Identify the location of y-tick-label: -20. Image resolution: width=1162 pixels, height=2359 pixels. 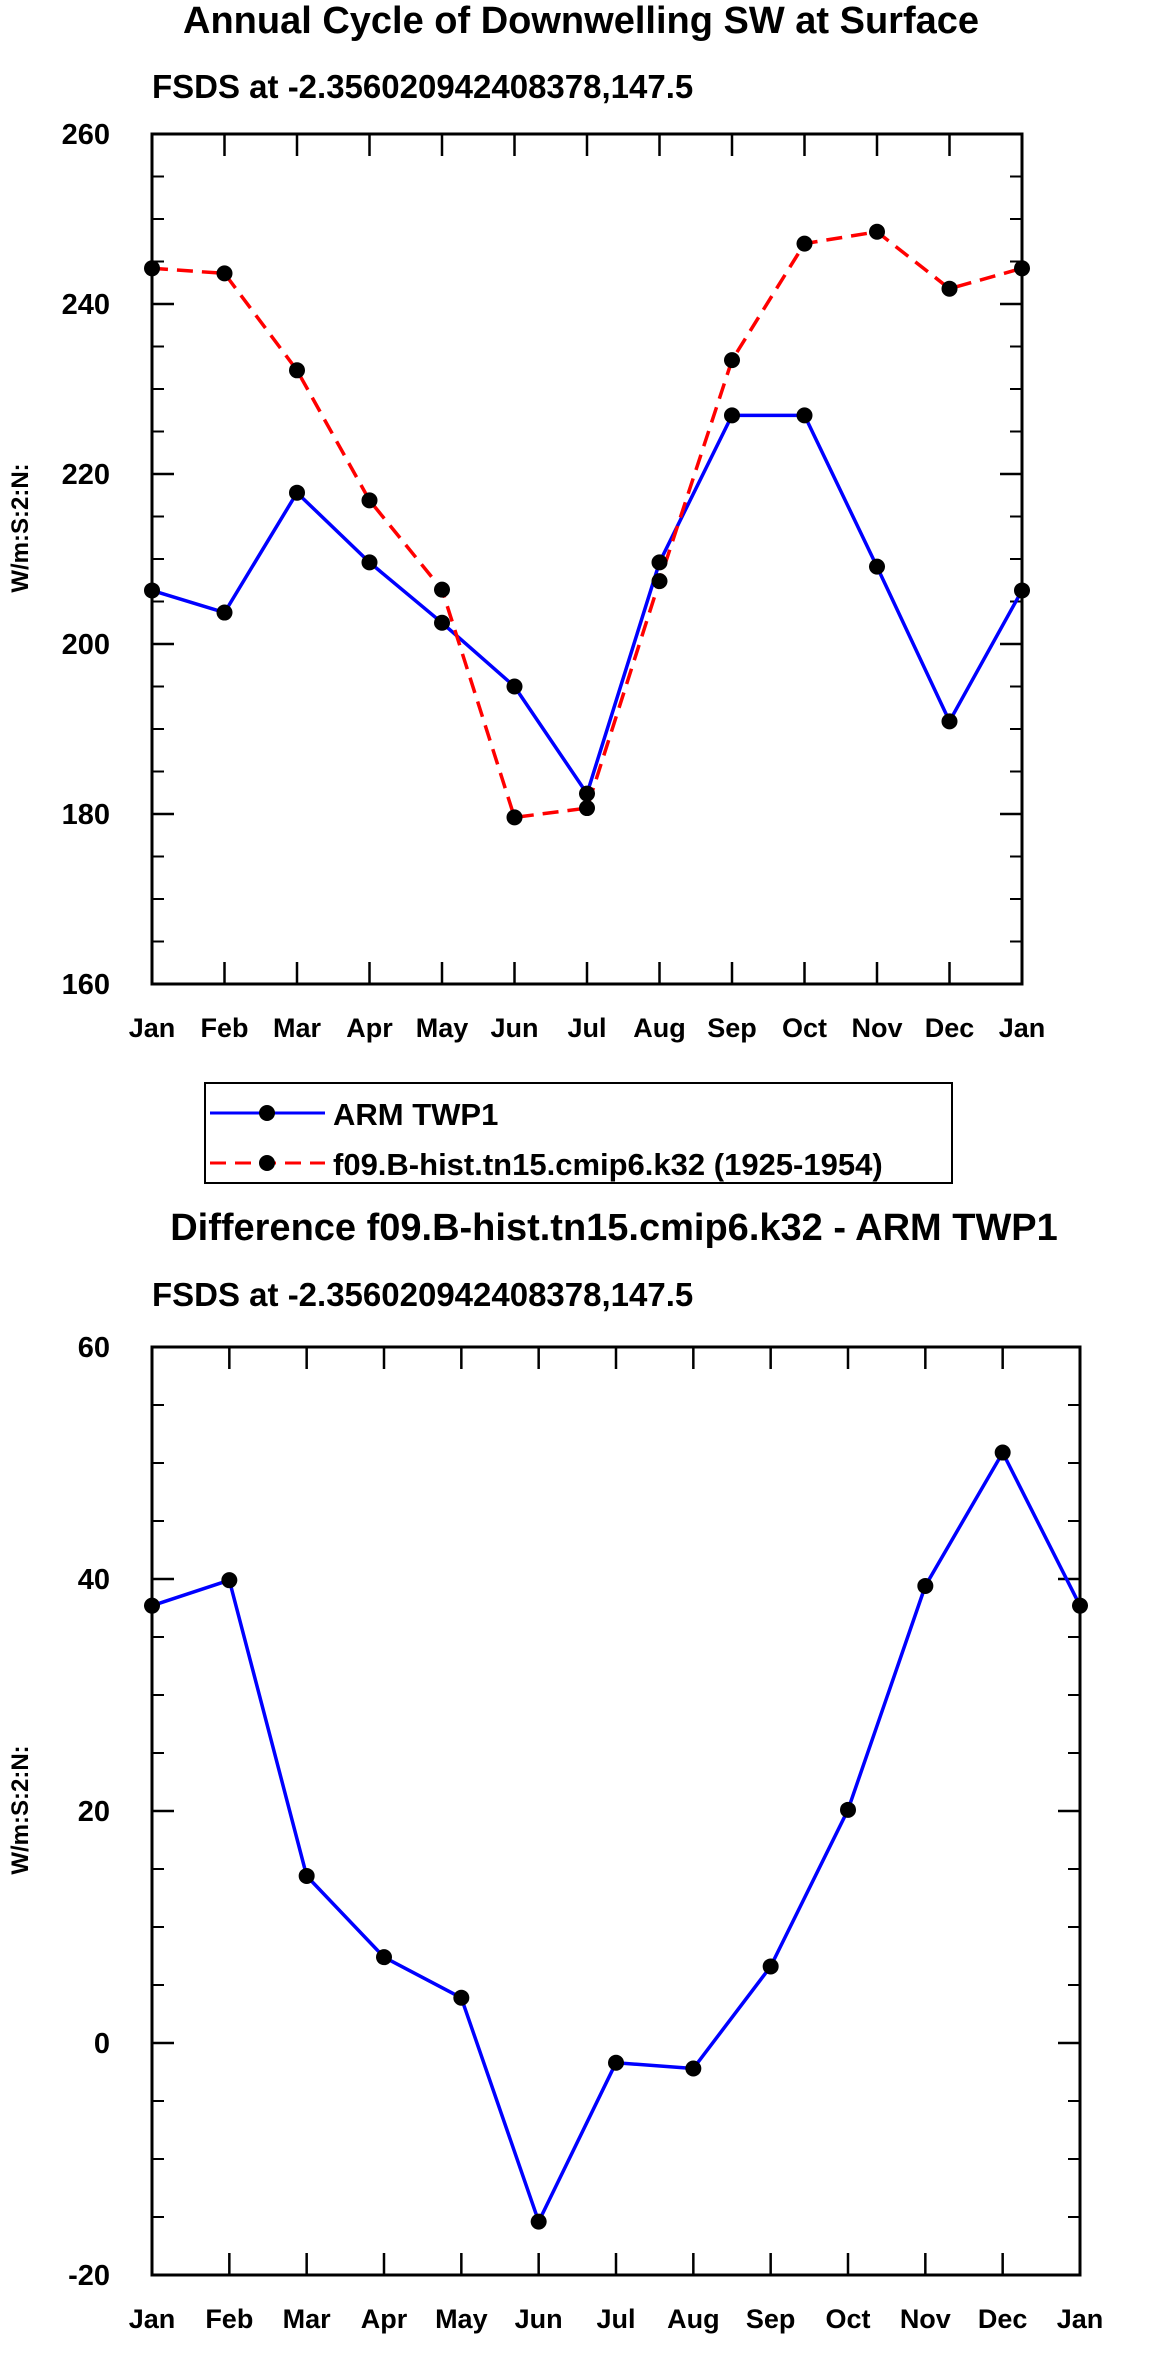
(89, 2276).